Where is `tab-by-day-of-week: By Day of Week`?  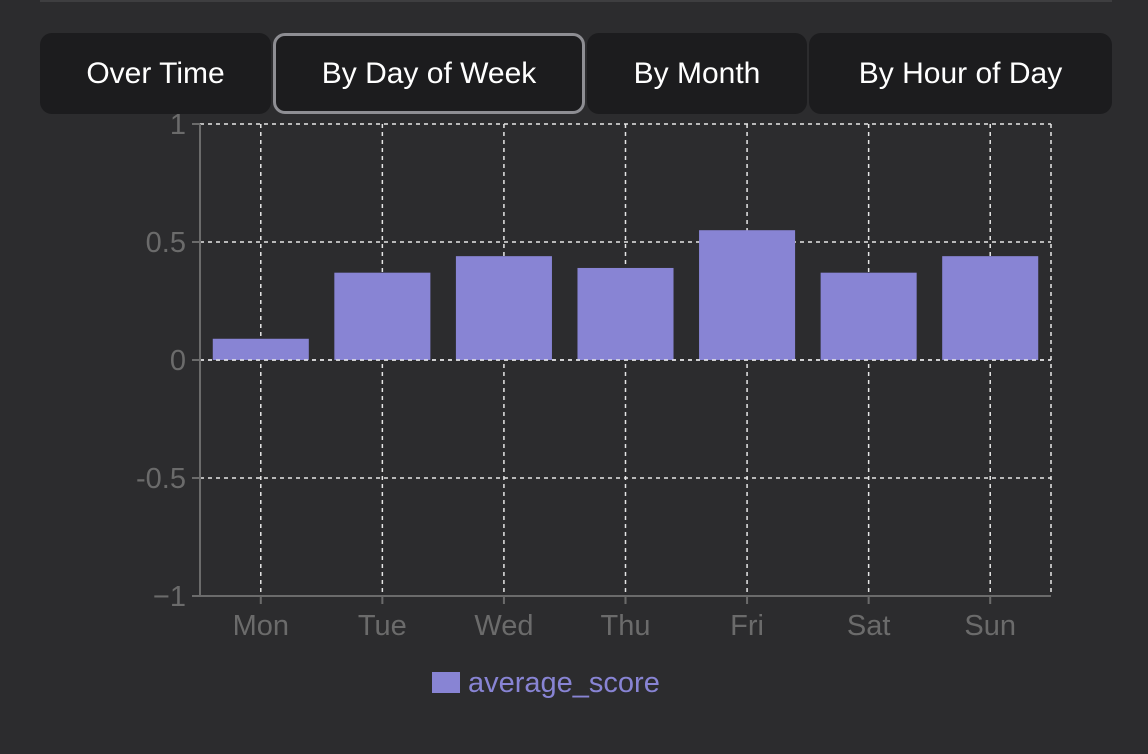 tab-by-day-of-week: By Day of Week is located at coordinates (429, 73).